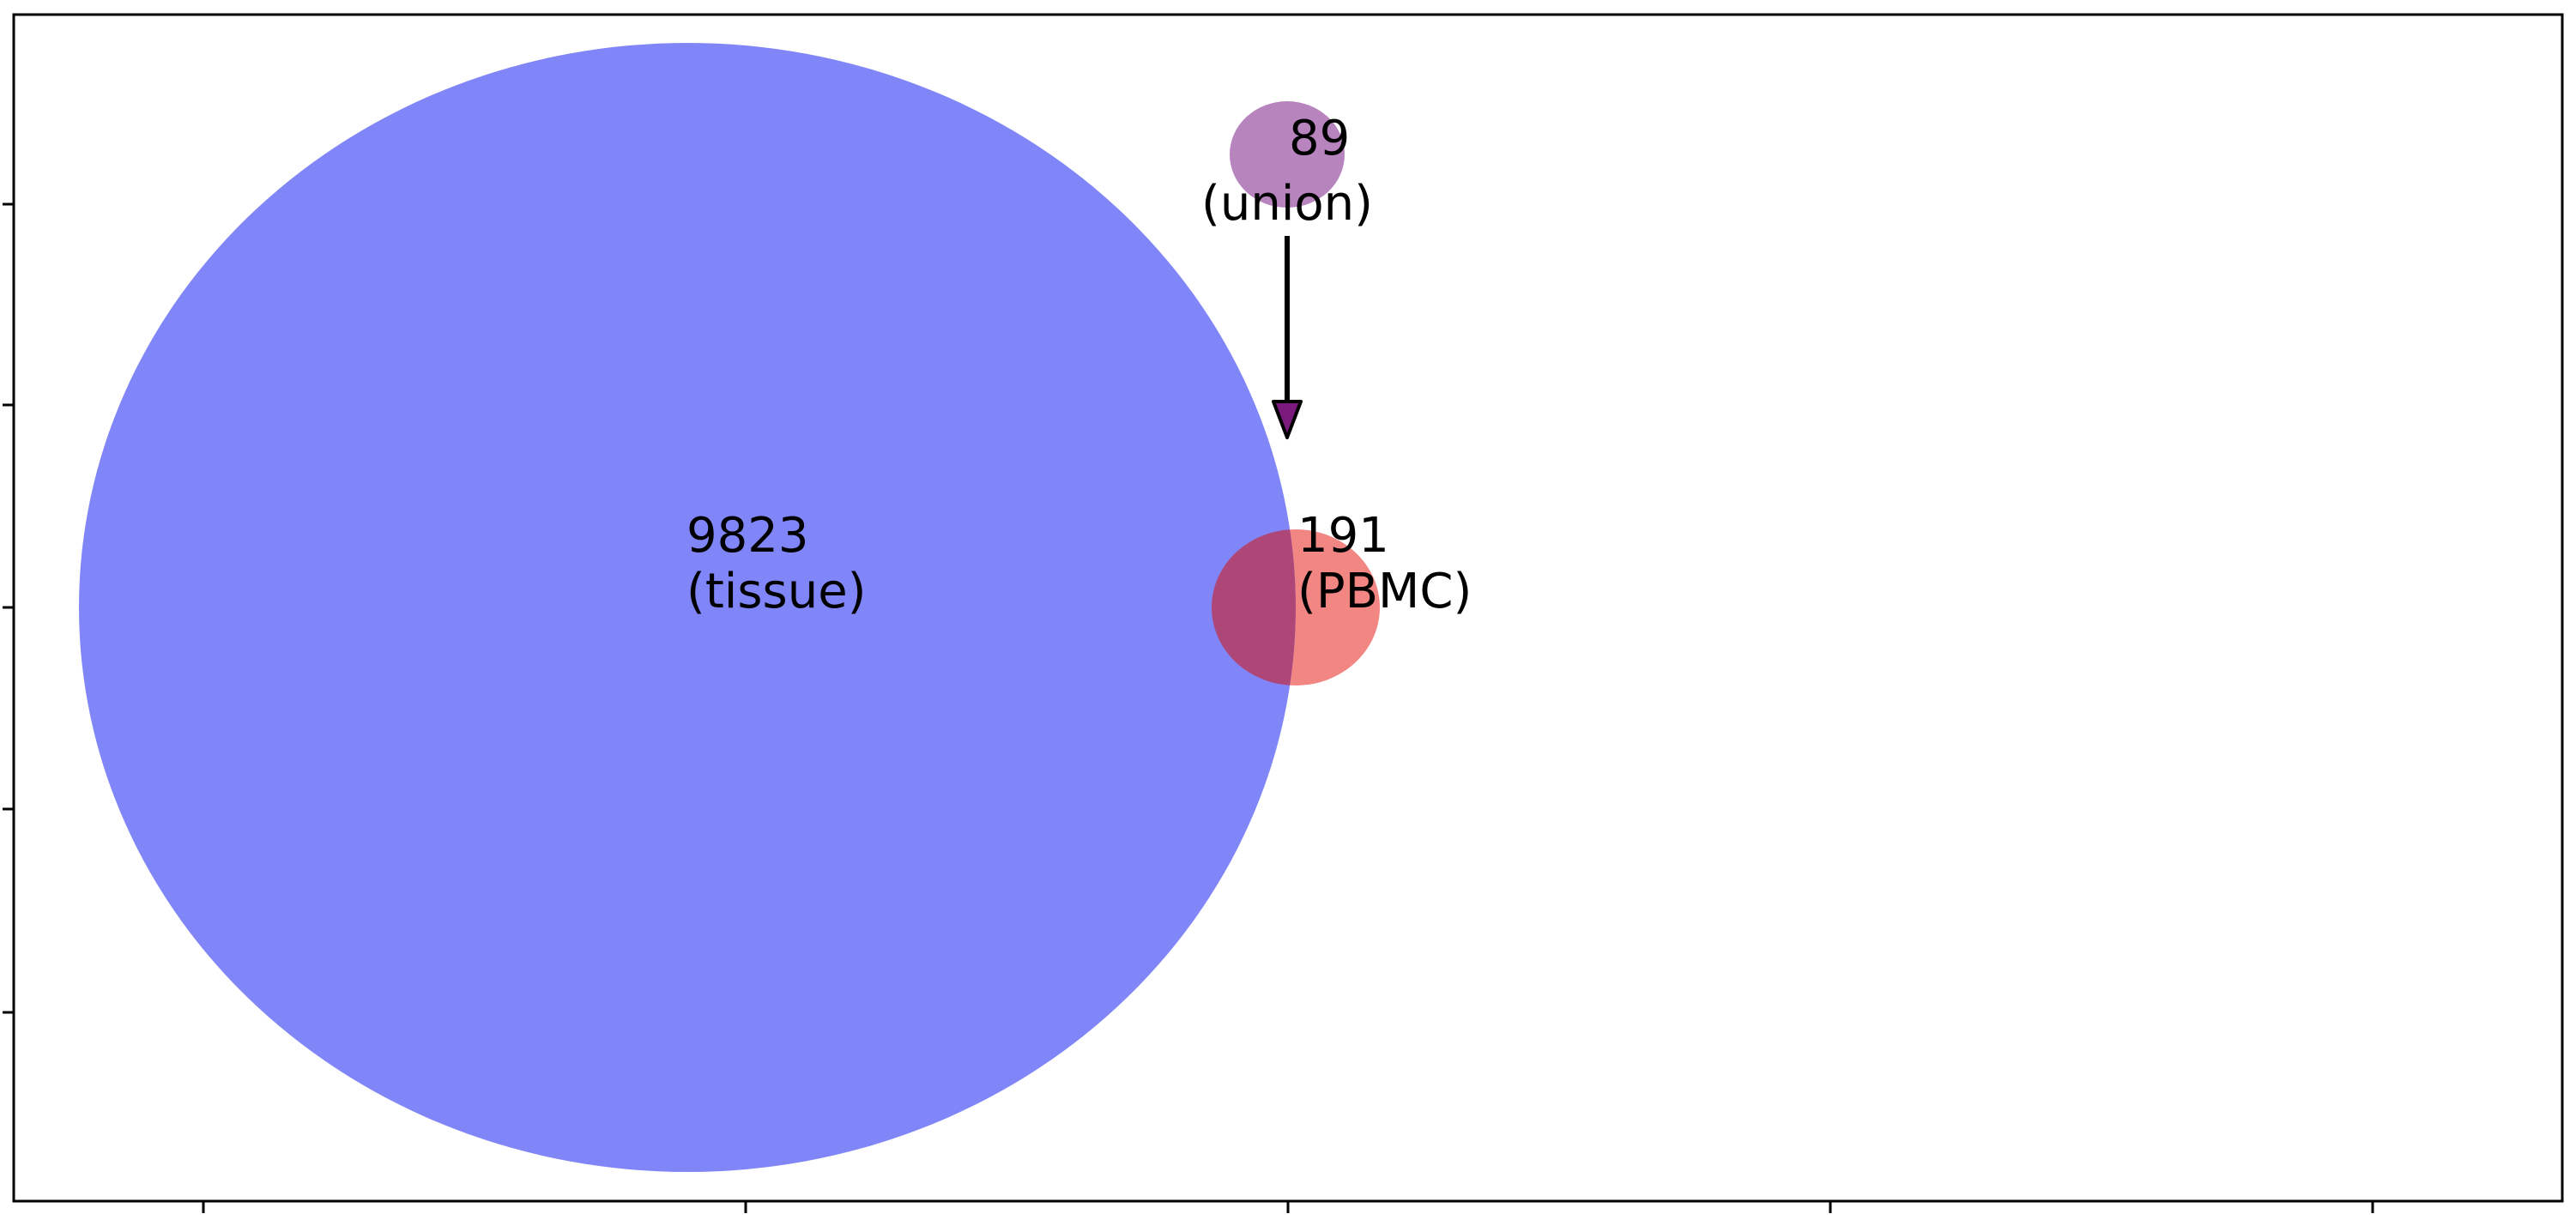  What do you see at coordinates (1287, 419) in the screenshot?
I see `union-arrow-head` at bounding box center [1287, 419].